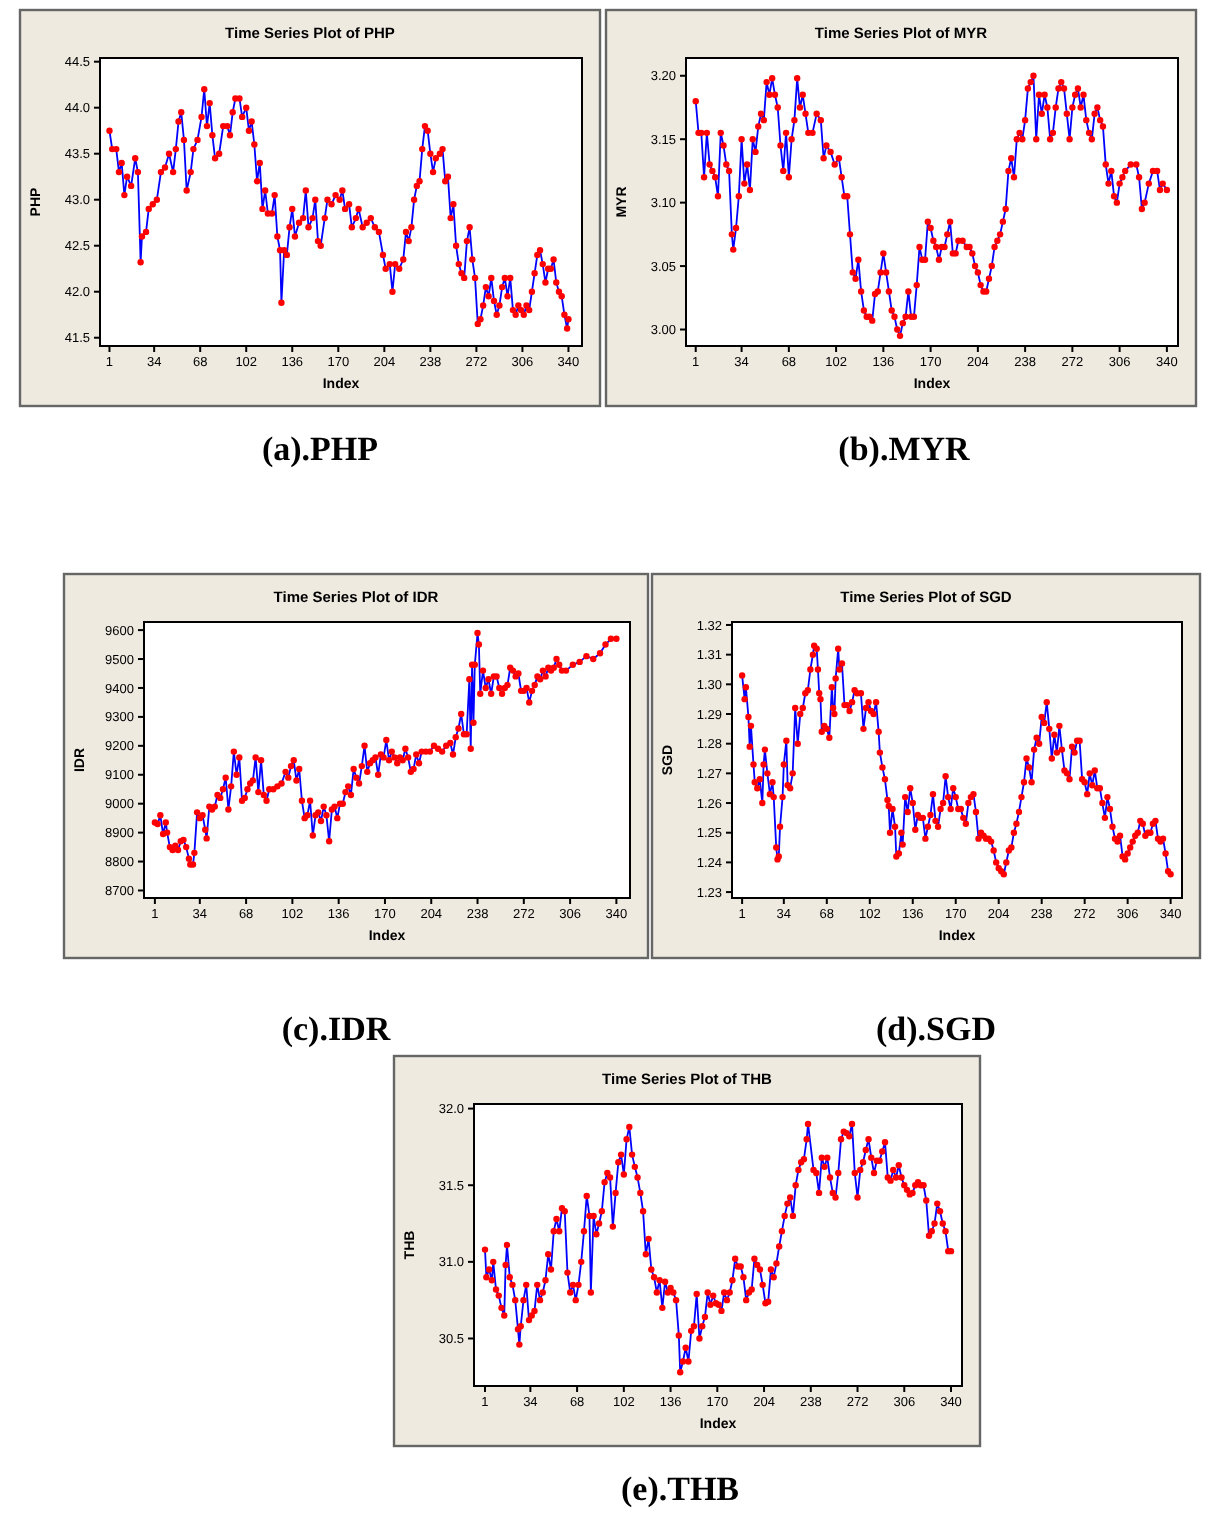  I want to click on text: (e).THB, so click(680, 1489).